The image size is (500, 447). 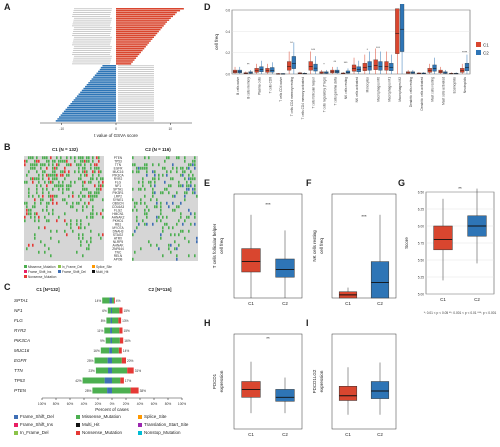 I want to click on category-label: NK cells resting, so click(x=346, y=88).